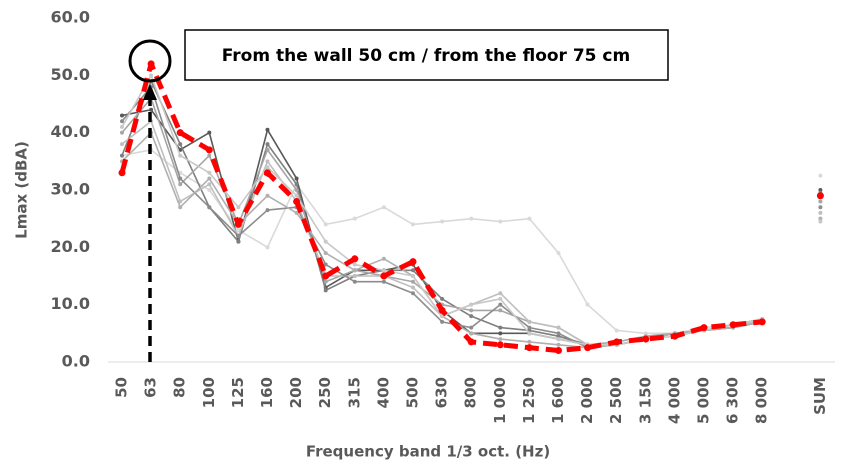 The height and width of the screenshot is (475, 844). I want to click on x-tick-label: 80, so click(180, 387).